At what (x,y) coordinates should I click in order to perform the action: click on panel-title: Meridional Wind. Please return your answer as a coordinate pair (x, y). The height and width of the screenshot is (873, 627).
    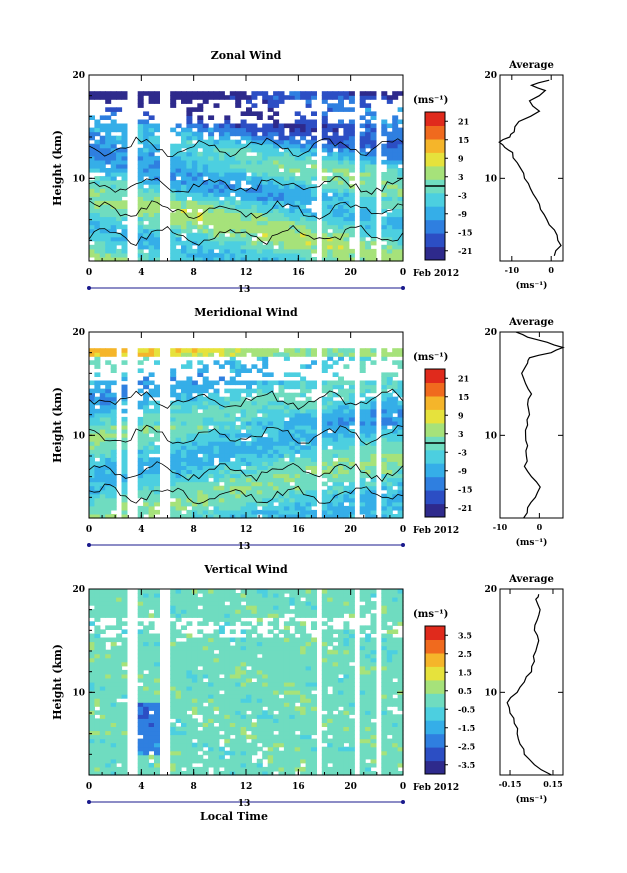
    Looking at the image, I should click on (246, 312).